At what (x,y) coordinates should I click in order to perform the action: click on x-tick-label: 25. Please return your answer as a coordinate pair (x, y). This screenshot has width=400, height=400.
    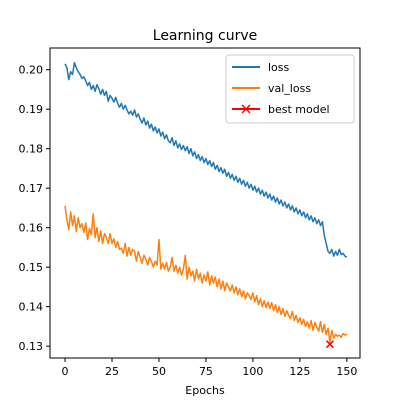
    Looking at the image, I should click on (112, 371).